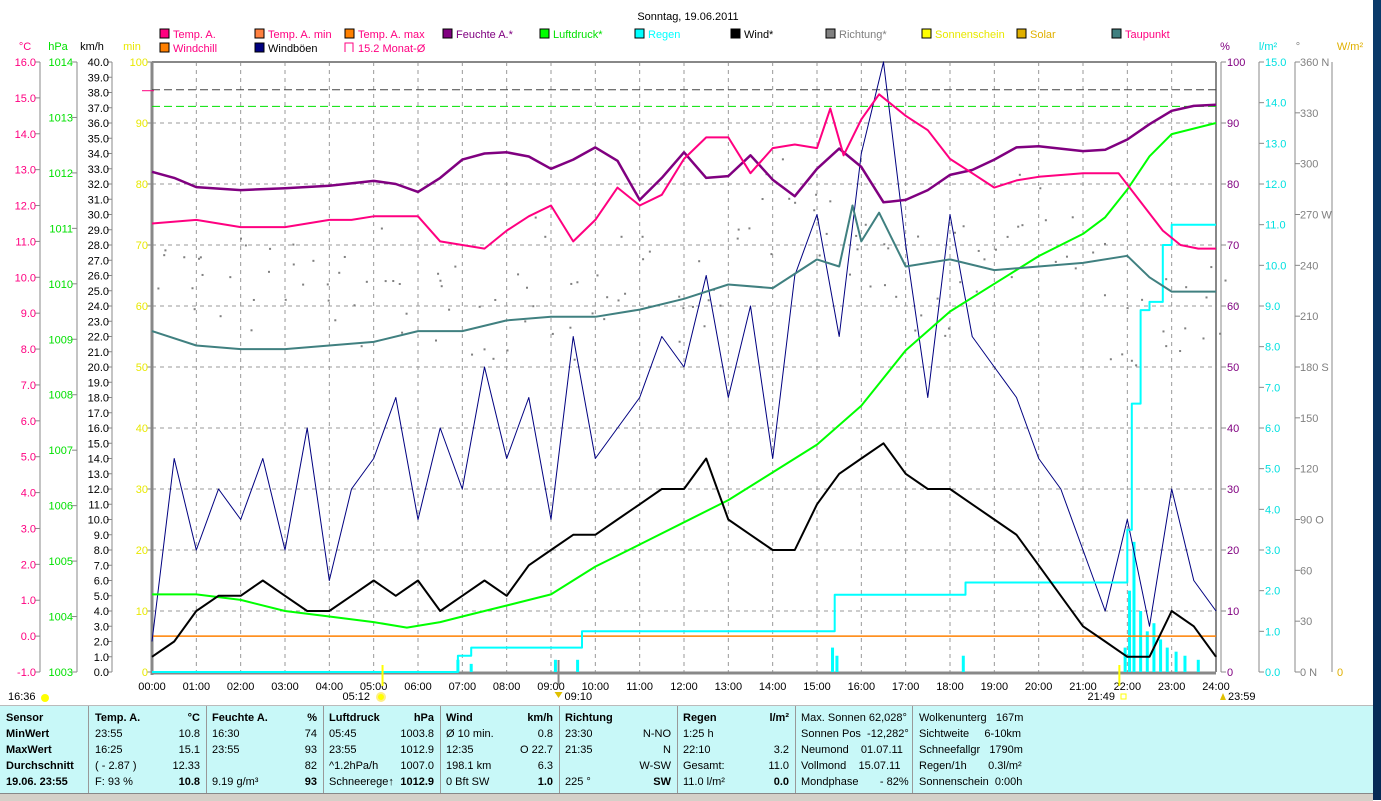 The image size is (1381, 801). What do you see at coordinates (392, 49) in the screenshot?
I see `legend-item: 15.2 Monat-Ø` at bounding box center [392, 49].